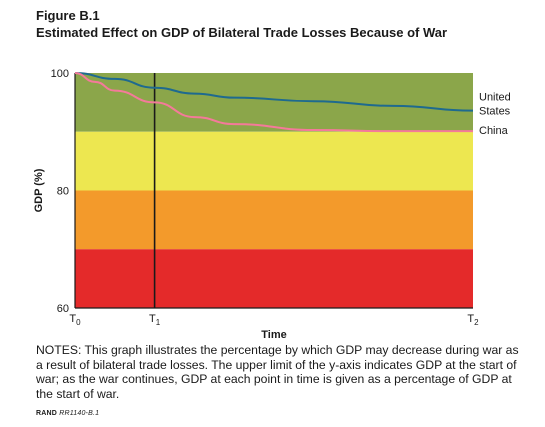 The image size is (545, 427). Describe the element at coordinates (63, 192) in the screenshot. I see `y-tick-80: 80` at that location.